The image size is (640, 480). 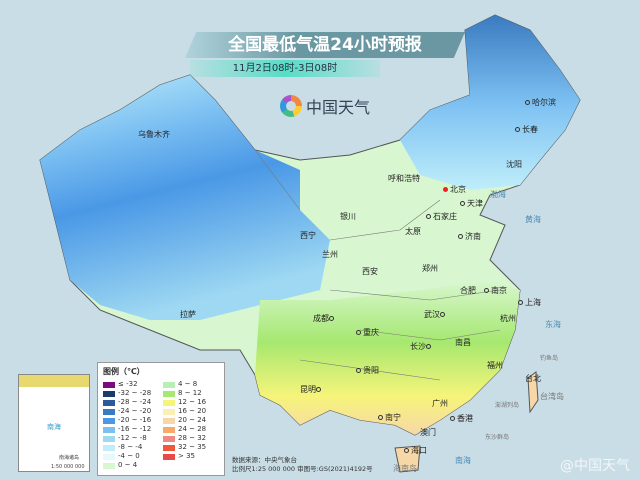 I want to click on inset-scale: 1:50 000 000, so click(x=68, y=467).